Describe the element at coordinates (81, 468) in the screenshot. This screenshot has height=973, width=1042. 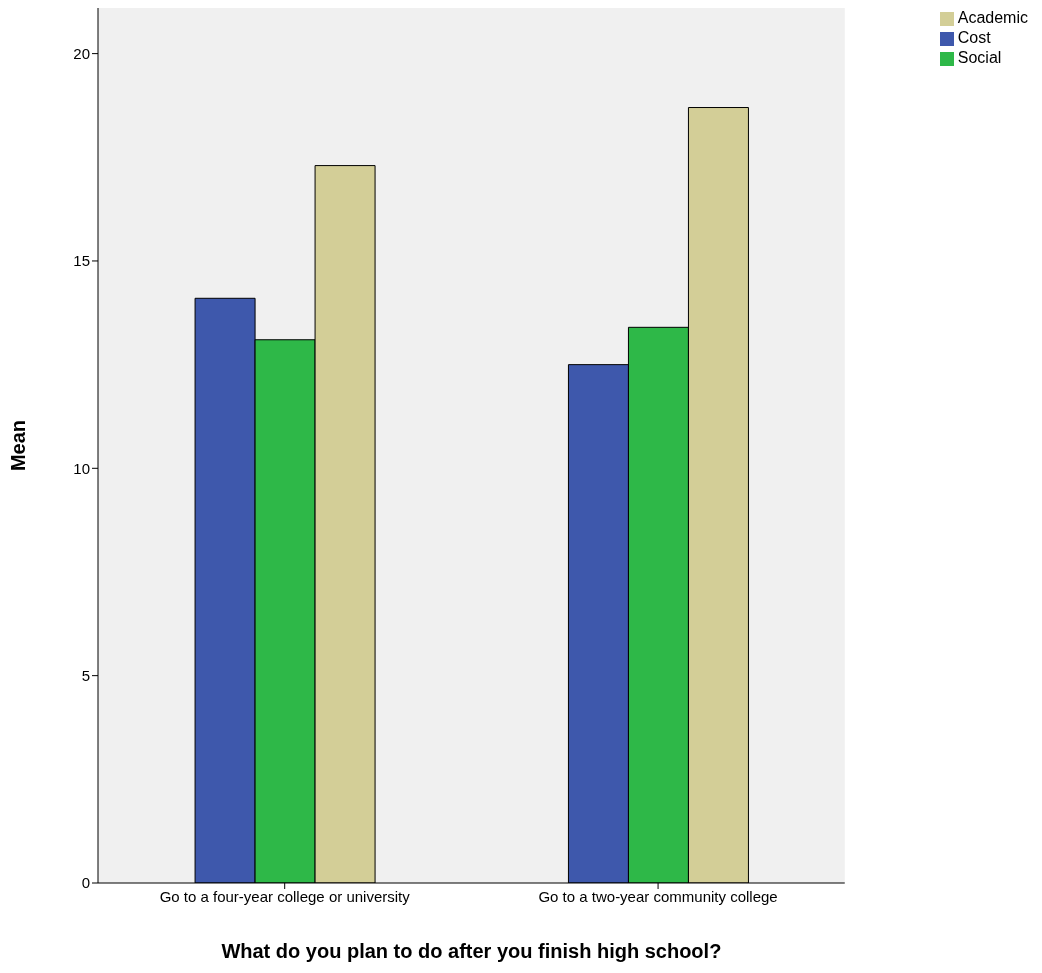
I see `y-tick-label: 10` at that location.